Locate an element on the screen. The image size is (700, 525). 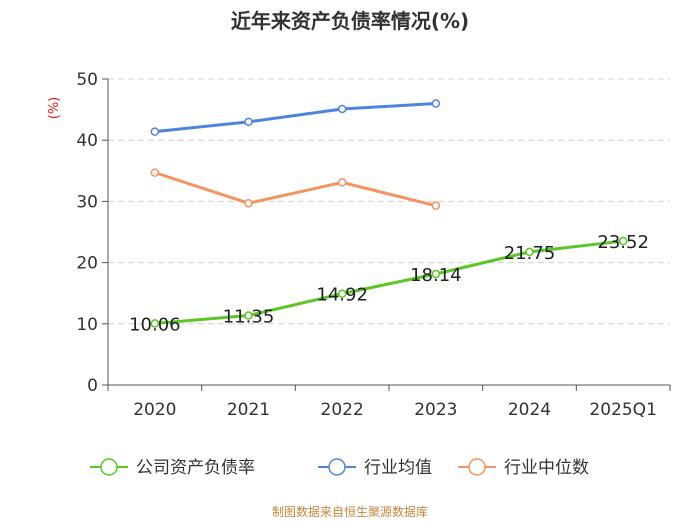
data-labels: 10.06 11.35 14.92 18.14 21.75 23.52 is located at coordinates (389, 283).